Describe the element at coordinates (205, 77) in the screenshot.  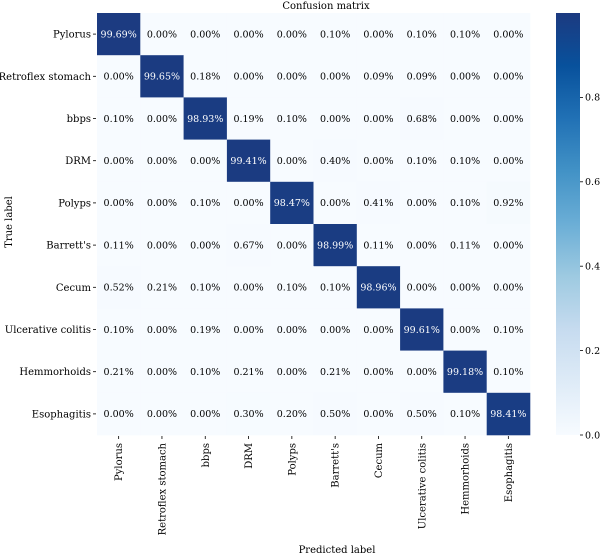
I see `cell-value-label: 0.18%` at that location.